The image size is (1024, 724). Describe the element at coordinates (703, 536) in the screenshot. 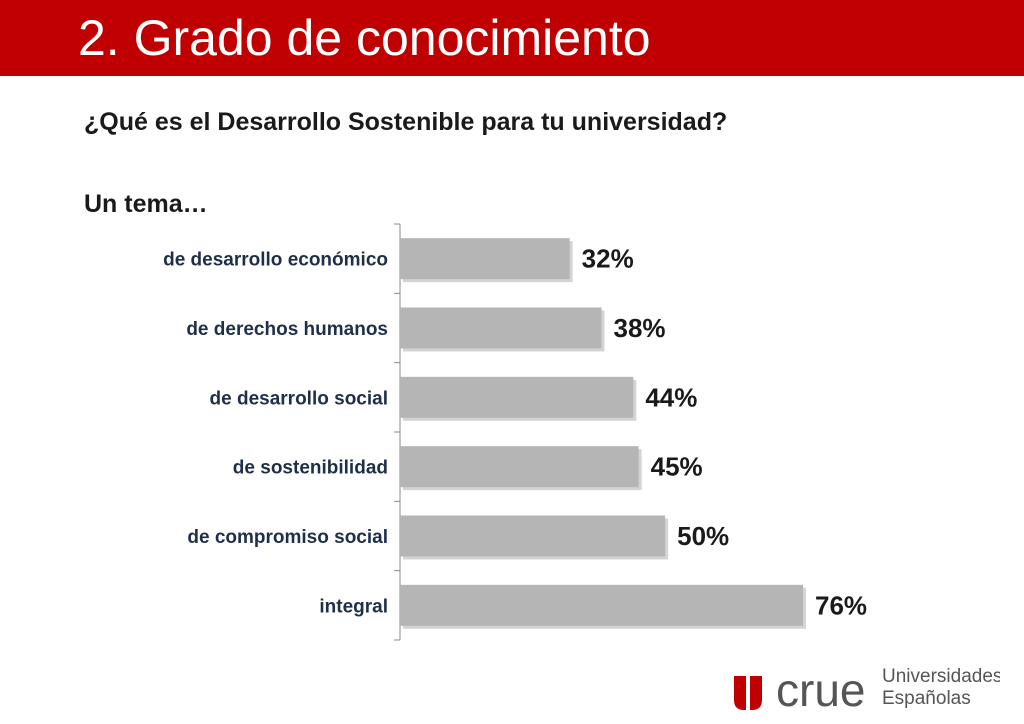

I see `value-label: 50%` at that location.